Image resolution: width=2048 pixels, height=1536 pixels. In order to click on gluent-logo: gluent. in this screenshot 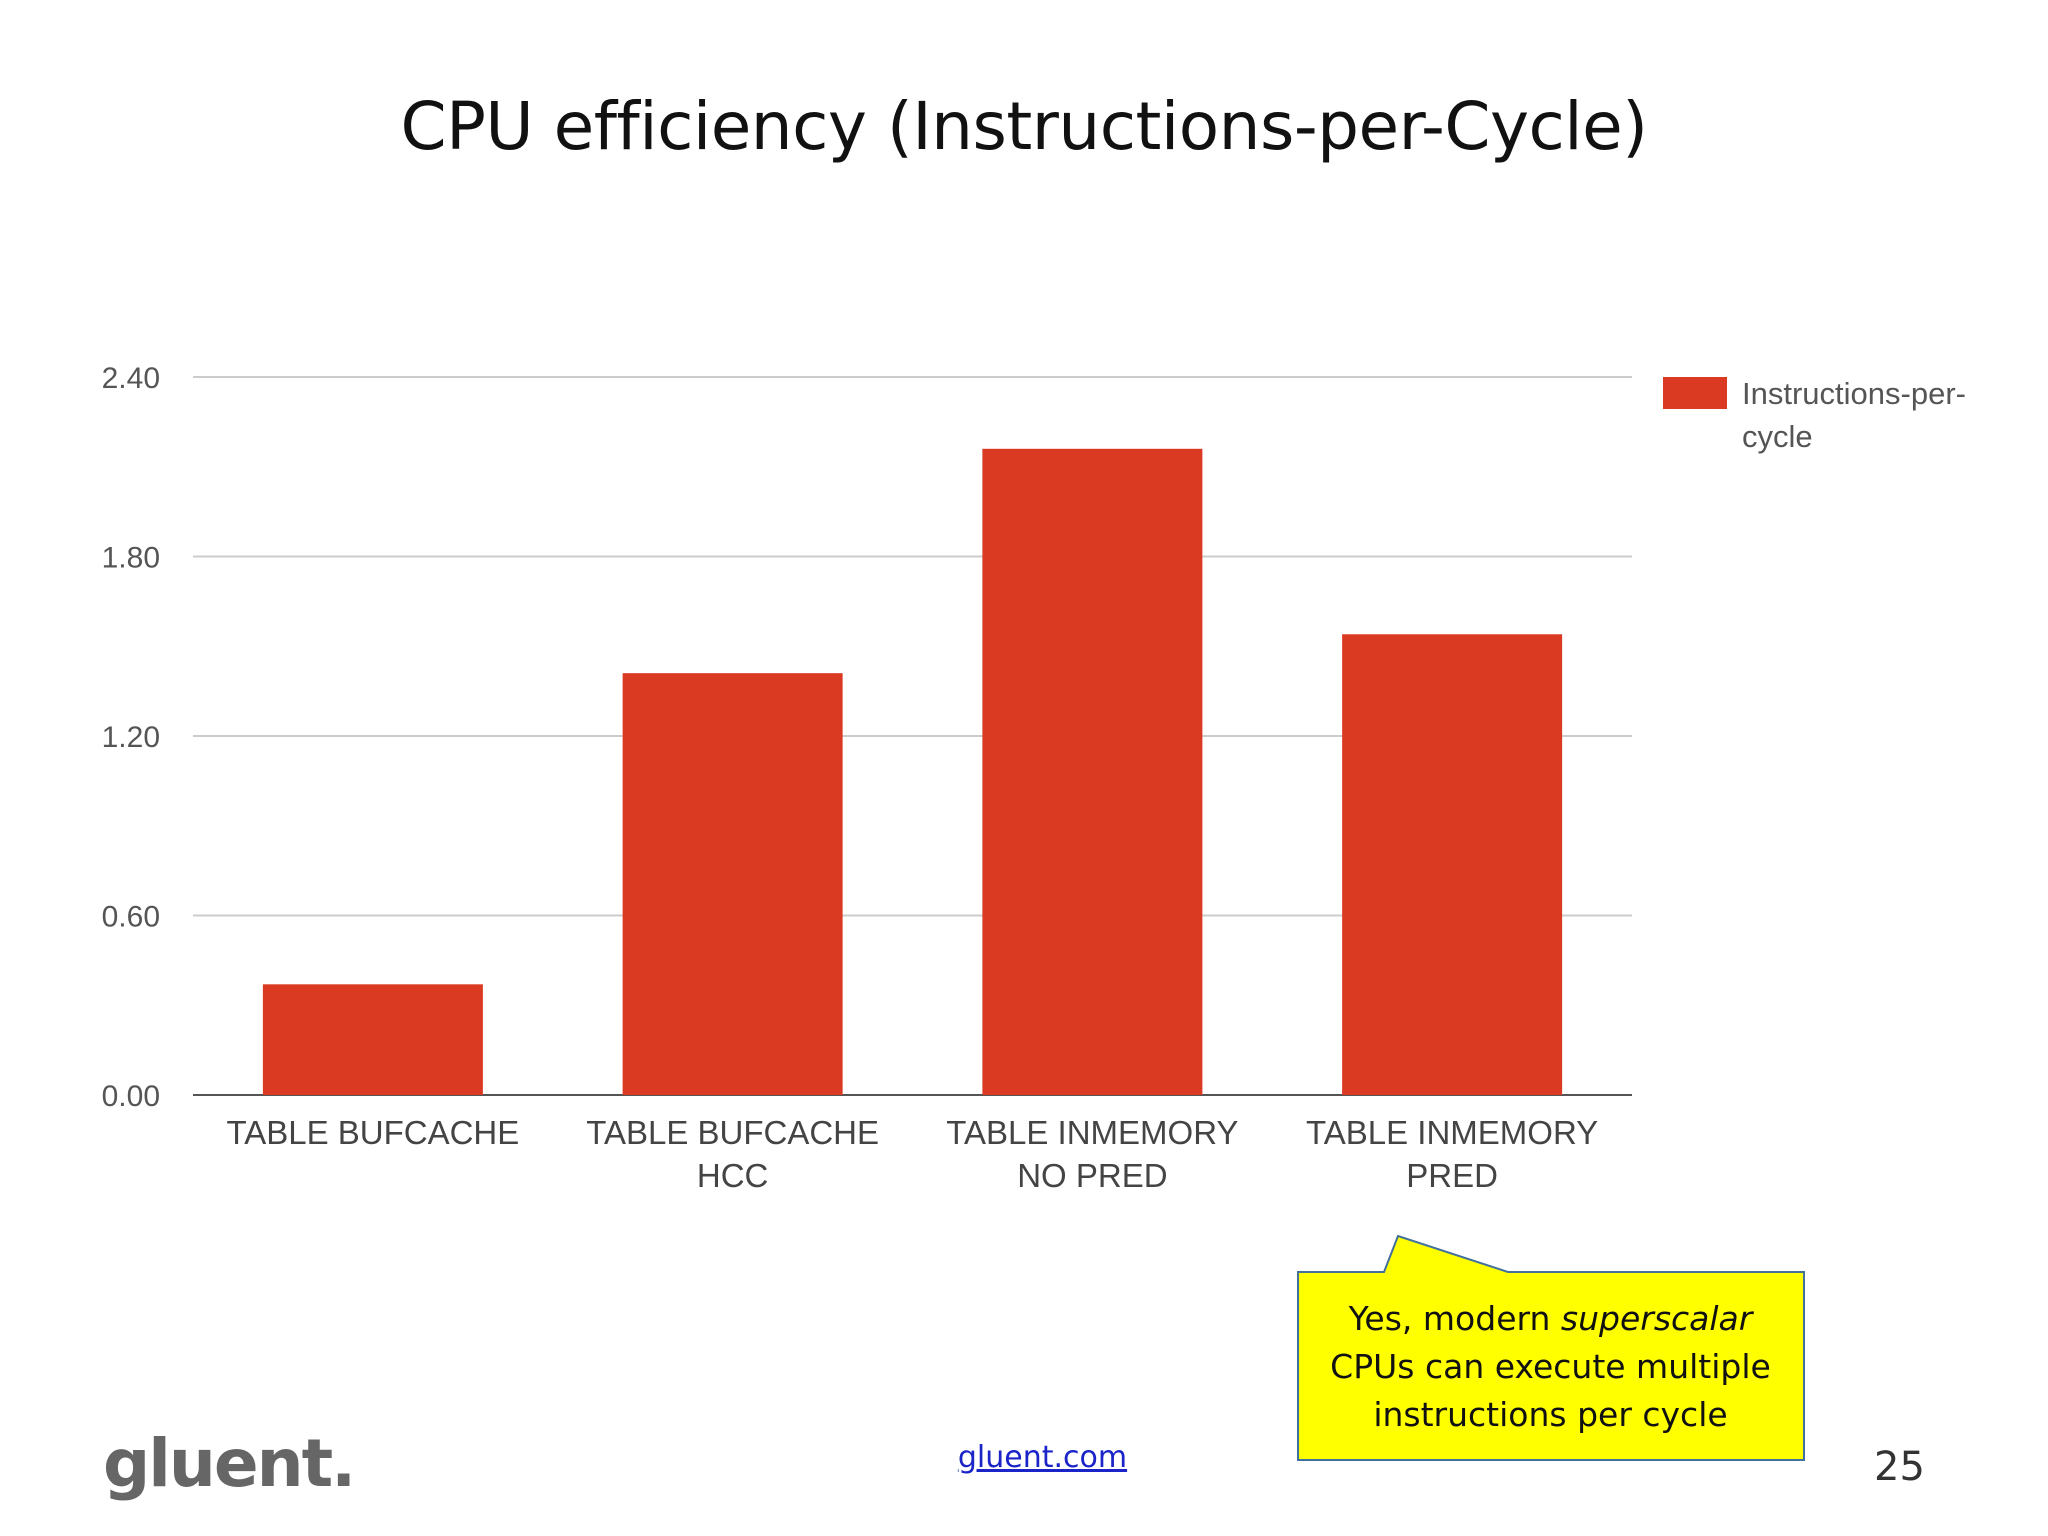, I will do `click(229, 1463)`.